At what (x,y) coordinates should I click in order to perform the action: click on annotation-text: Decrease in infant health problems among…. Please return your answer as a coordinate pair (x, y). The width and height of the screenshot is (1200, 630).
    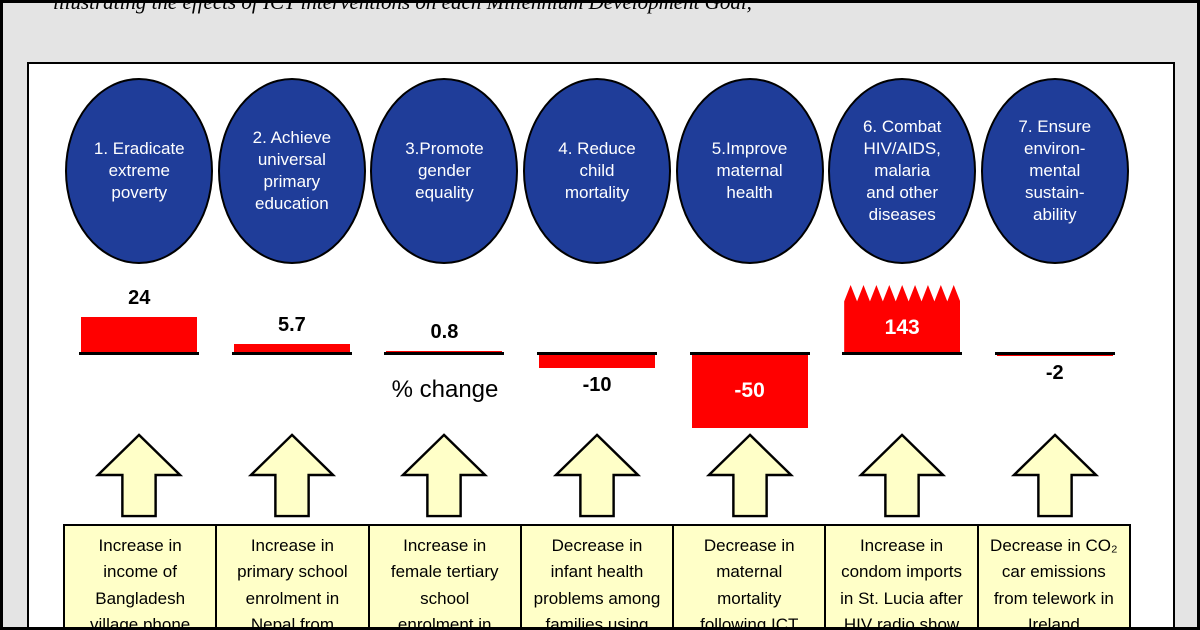
    Looking at the image, I should click on (597, 583).